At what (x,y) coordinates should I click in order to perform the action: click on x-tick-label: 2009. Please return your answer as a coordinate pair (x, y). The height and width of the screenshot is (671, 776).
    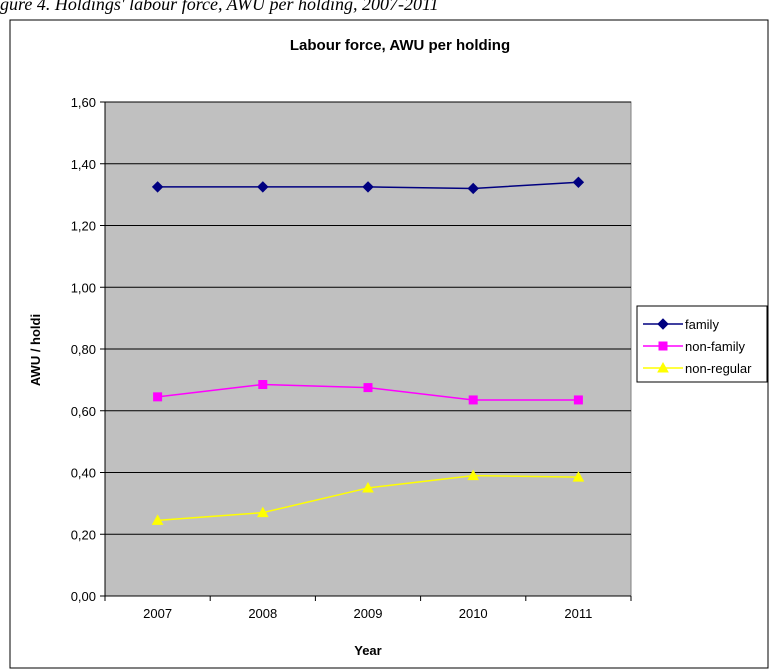
    Looking at the image, I should click on (368, 613).